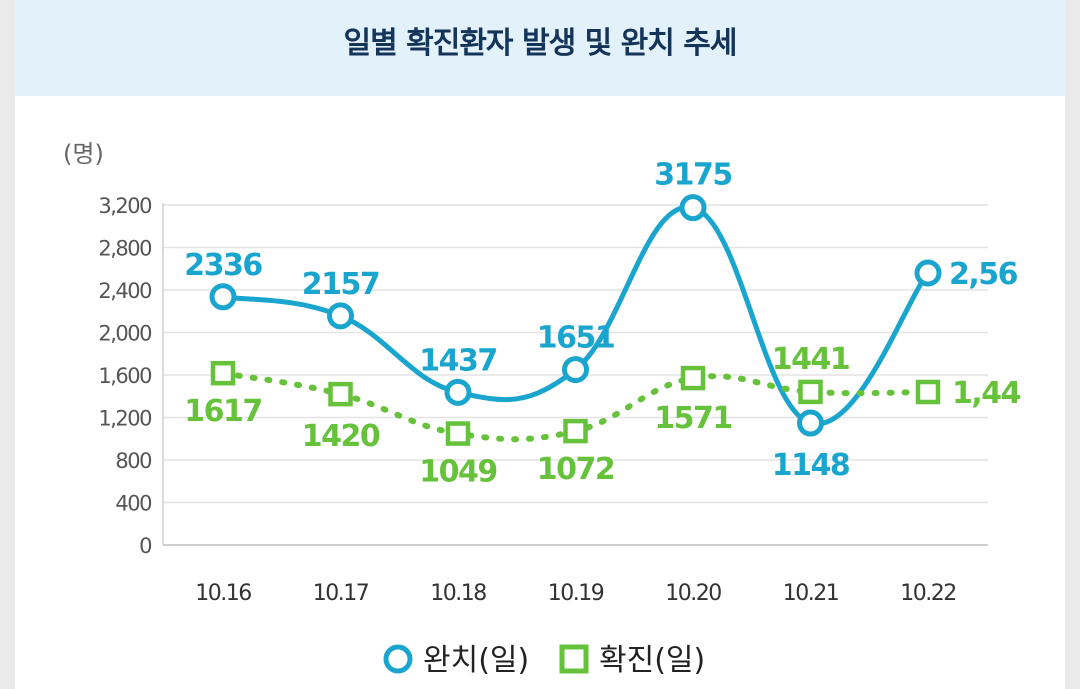 The height and width of the screenshot is (689, 1080). Describe the element at coordinates (341, 593) in the screenshot. I see `x-tick-label: 10.17` at that location.